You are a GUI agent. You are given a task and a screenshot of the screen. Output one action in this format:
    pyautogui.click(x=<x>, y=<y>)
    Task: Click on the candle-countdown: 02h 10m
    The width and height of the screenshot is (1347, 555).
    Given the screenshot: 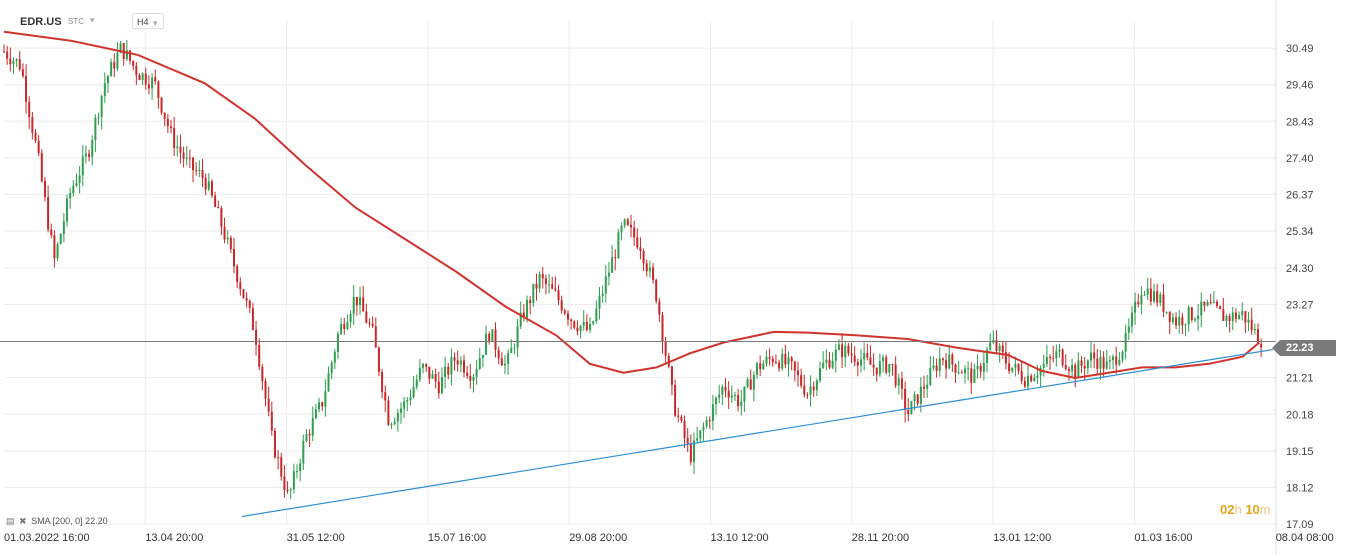 What is the action you would take?
    pyautogui.click(x=1245, y=509)
    